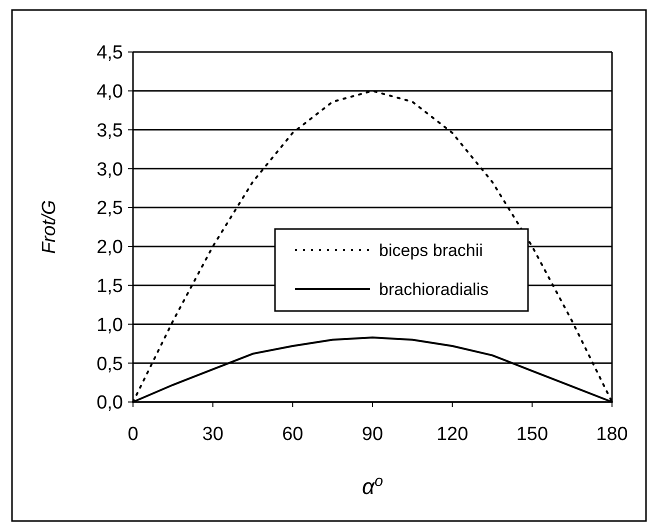 This screenshot has height=523, width=648. What do you see at coordinates (109, 364) in the screenshot?
I see `y-tick-label: 0,5` at bounding box center [109, 364].